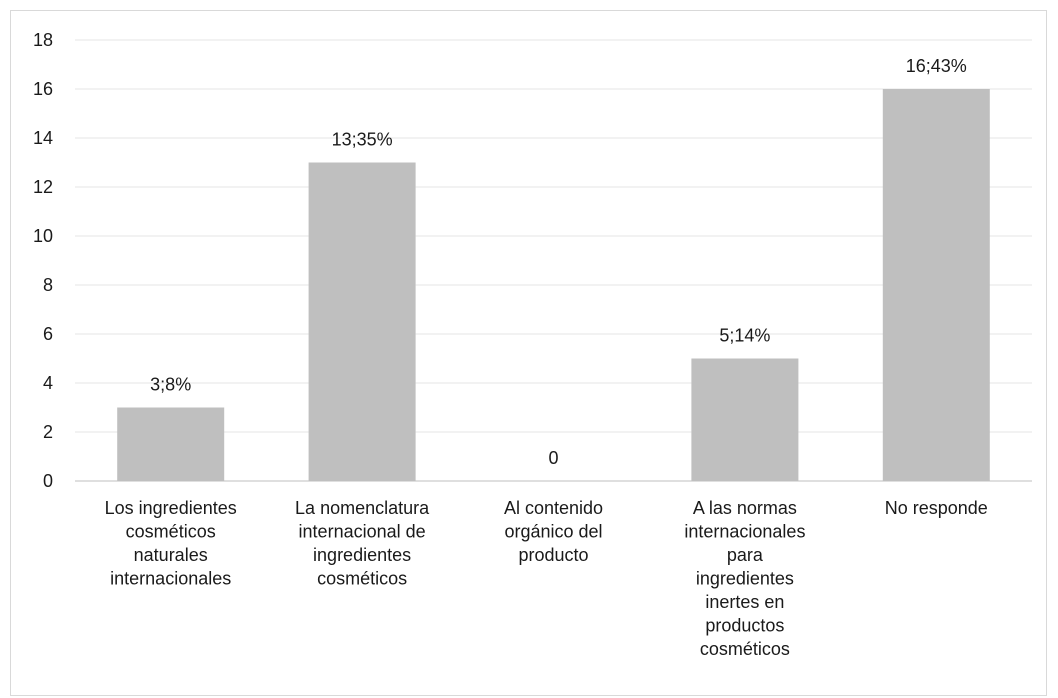 The image size is (1058, 698). Describe the element at coordinates (362, 508) in the screenshot. I see `category-label-line: La nomenclatura` at that location.